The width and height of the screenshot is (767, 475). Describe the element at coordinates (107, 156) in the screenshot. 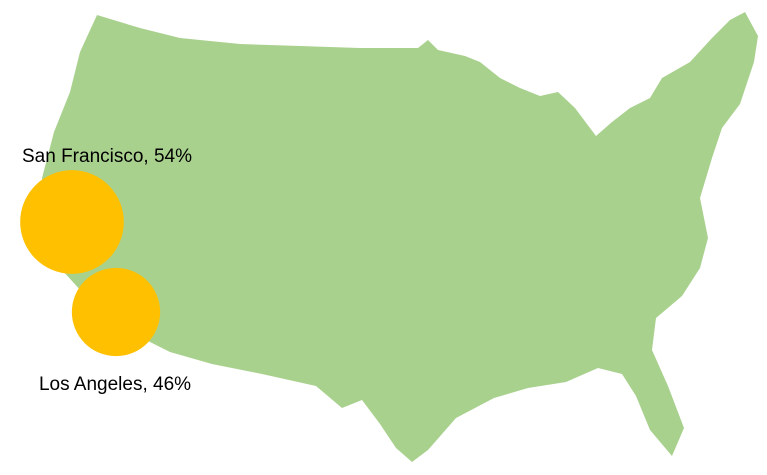

I see `bubble-label: San Francisco, 54%` at that location.